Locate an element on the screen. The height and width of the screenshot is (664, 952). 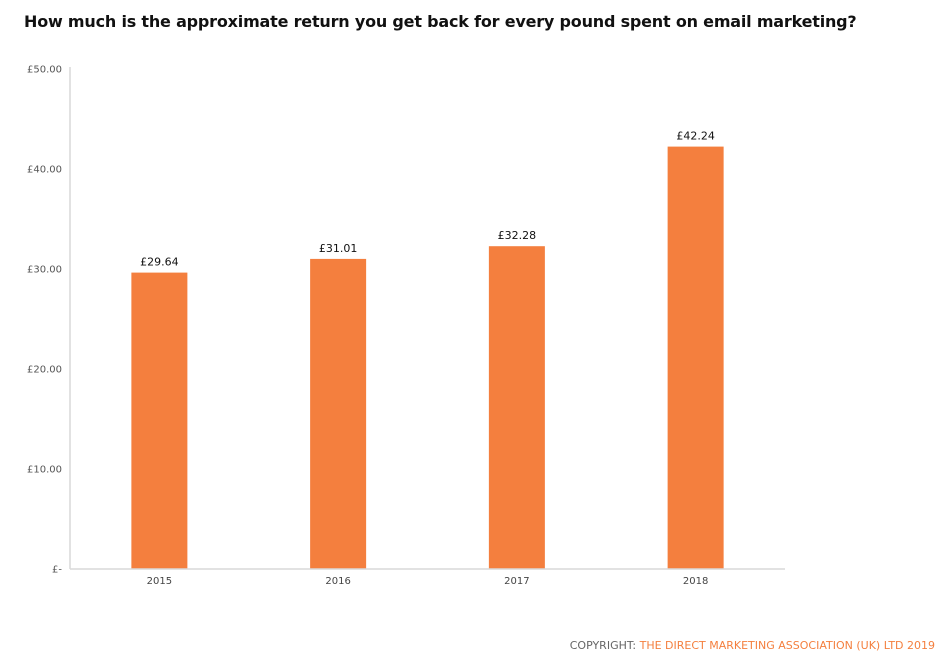
y-tick-label: £40.00 is located at coordinates (44, 170).